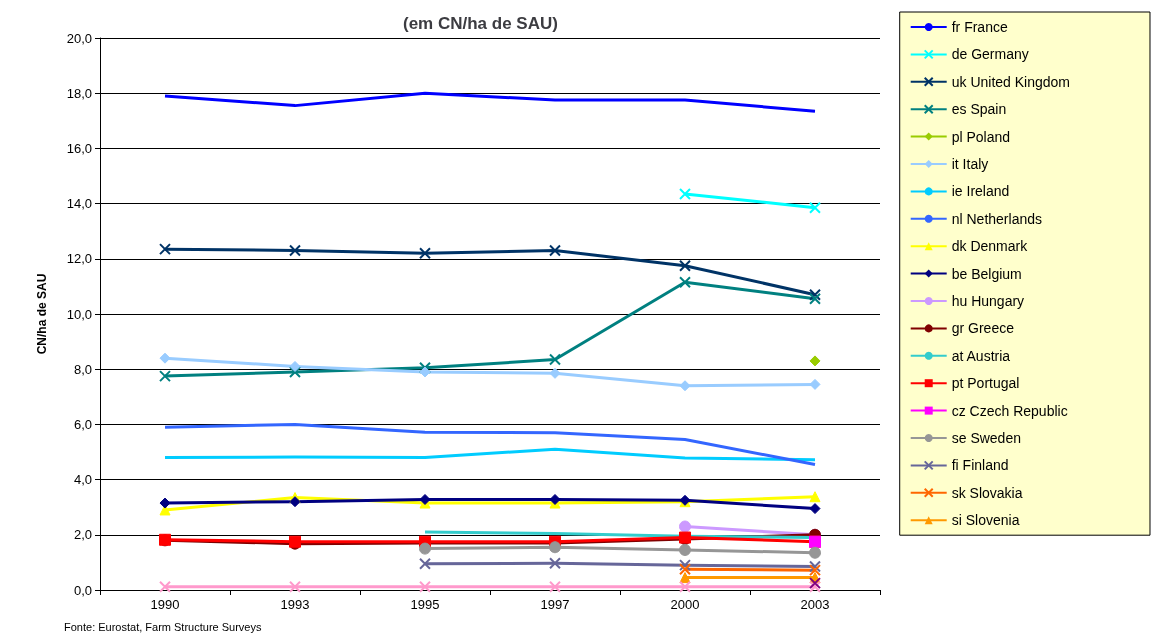 The height and width of the screenshot is (644, 1166). Describe the element at coordinates (79, 148) in the screenshot. I see `y-tick-label: 16,0` at that location.